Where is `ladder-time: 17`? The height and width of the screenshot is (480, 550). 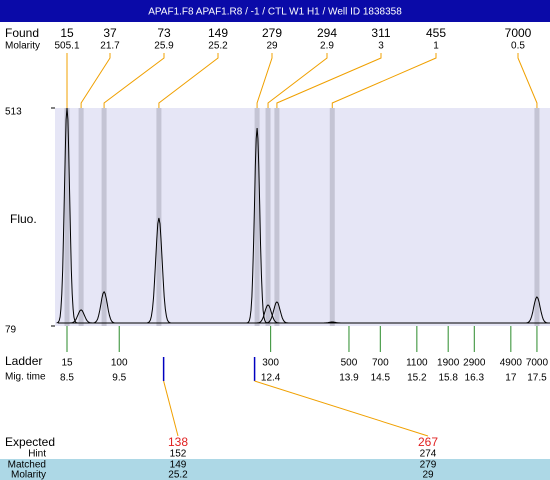
ladder-time: 17 is located at coordinates (511, 378).